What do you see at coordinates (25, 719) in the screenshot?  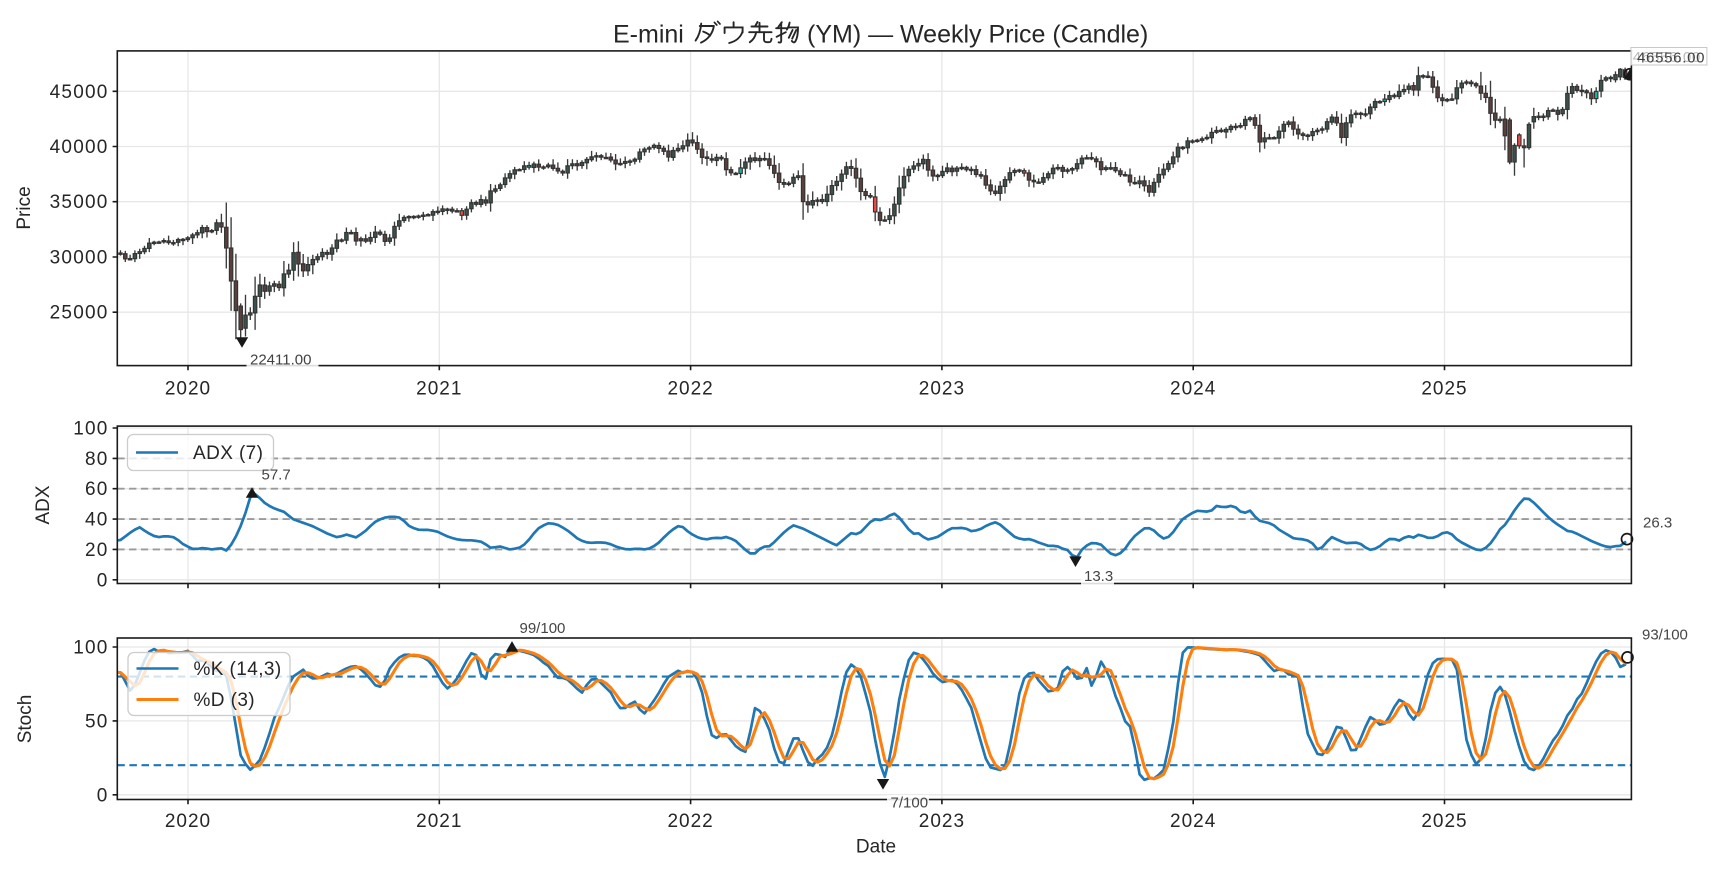 I see `svg-text: Stoch` at bounding box center [25, 719].